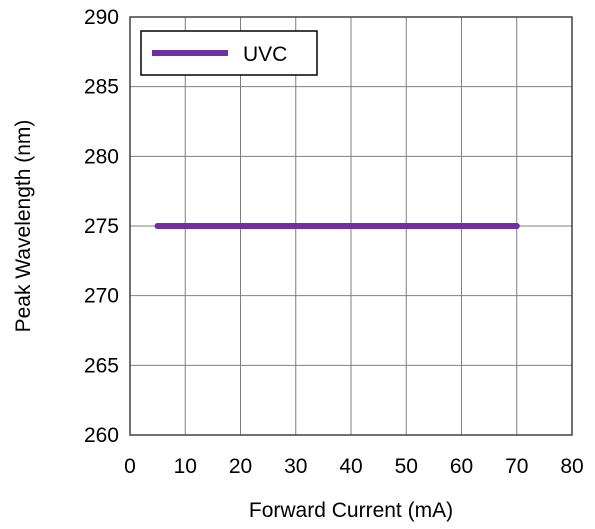 This screenshot has height=529, width=595. What do you see at coordinates (130, 466) in the screenshot?
I see `x-tick-label: 0` at bounding box center [130, 466].